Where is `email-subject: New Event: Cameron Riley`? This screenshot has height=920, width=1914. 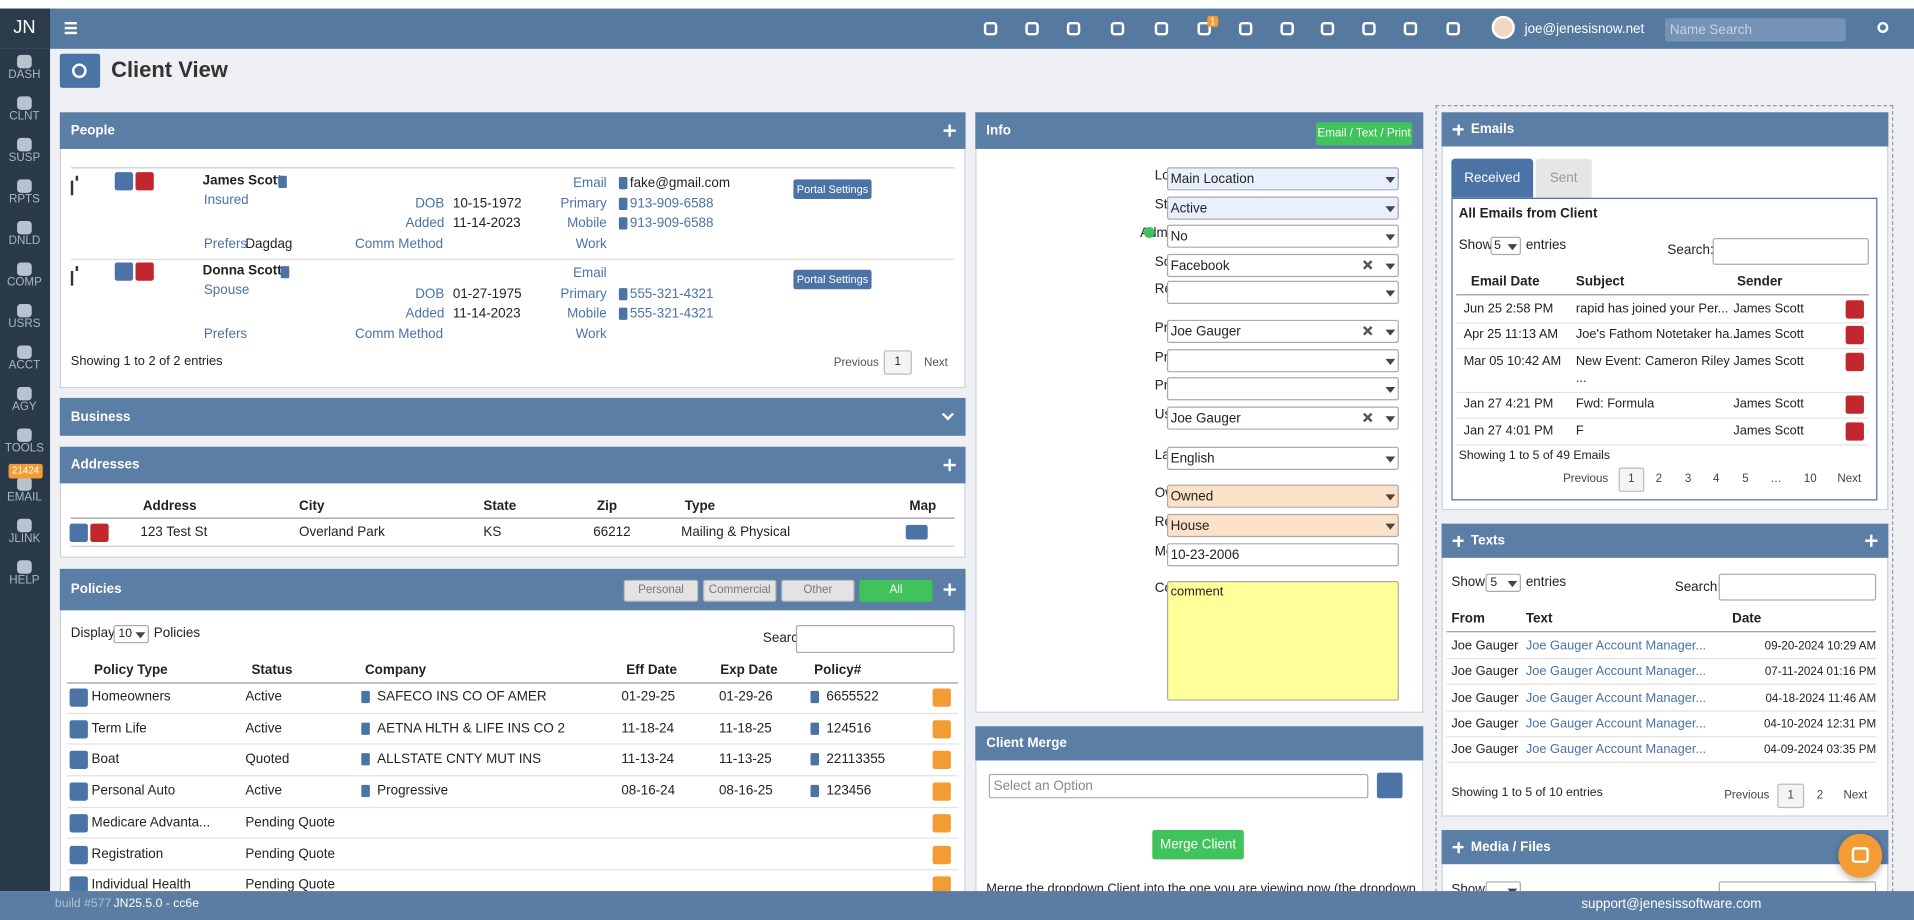 email-subject: New Event: Cameron Riley is located at coordinates (1652, 361).